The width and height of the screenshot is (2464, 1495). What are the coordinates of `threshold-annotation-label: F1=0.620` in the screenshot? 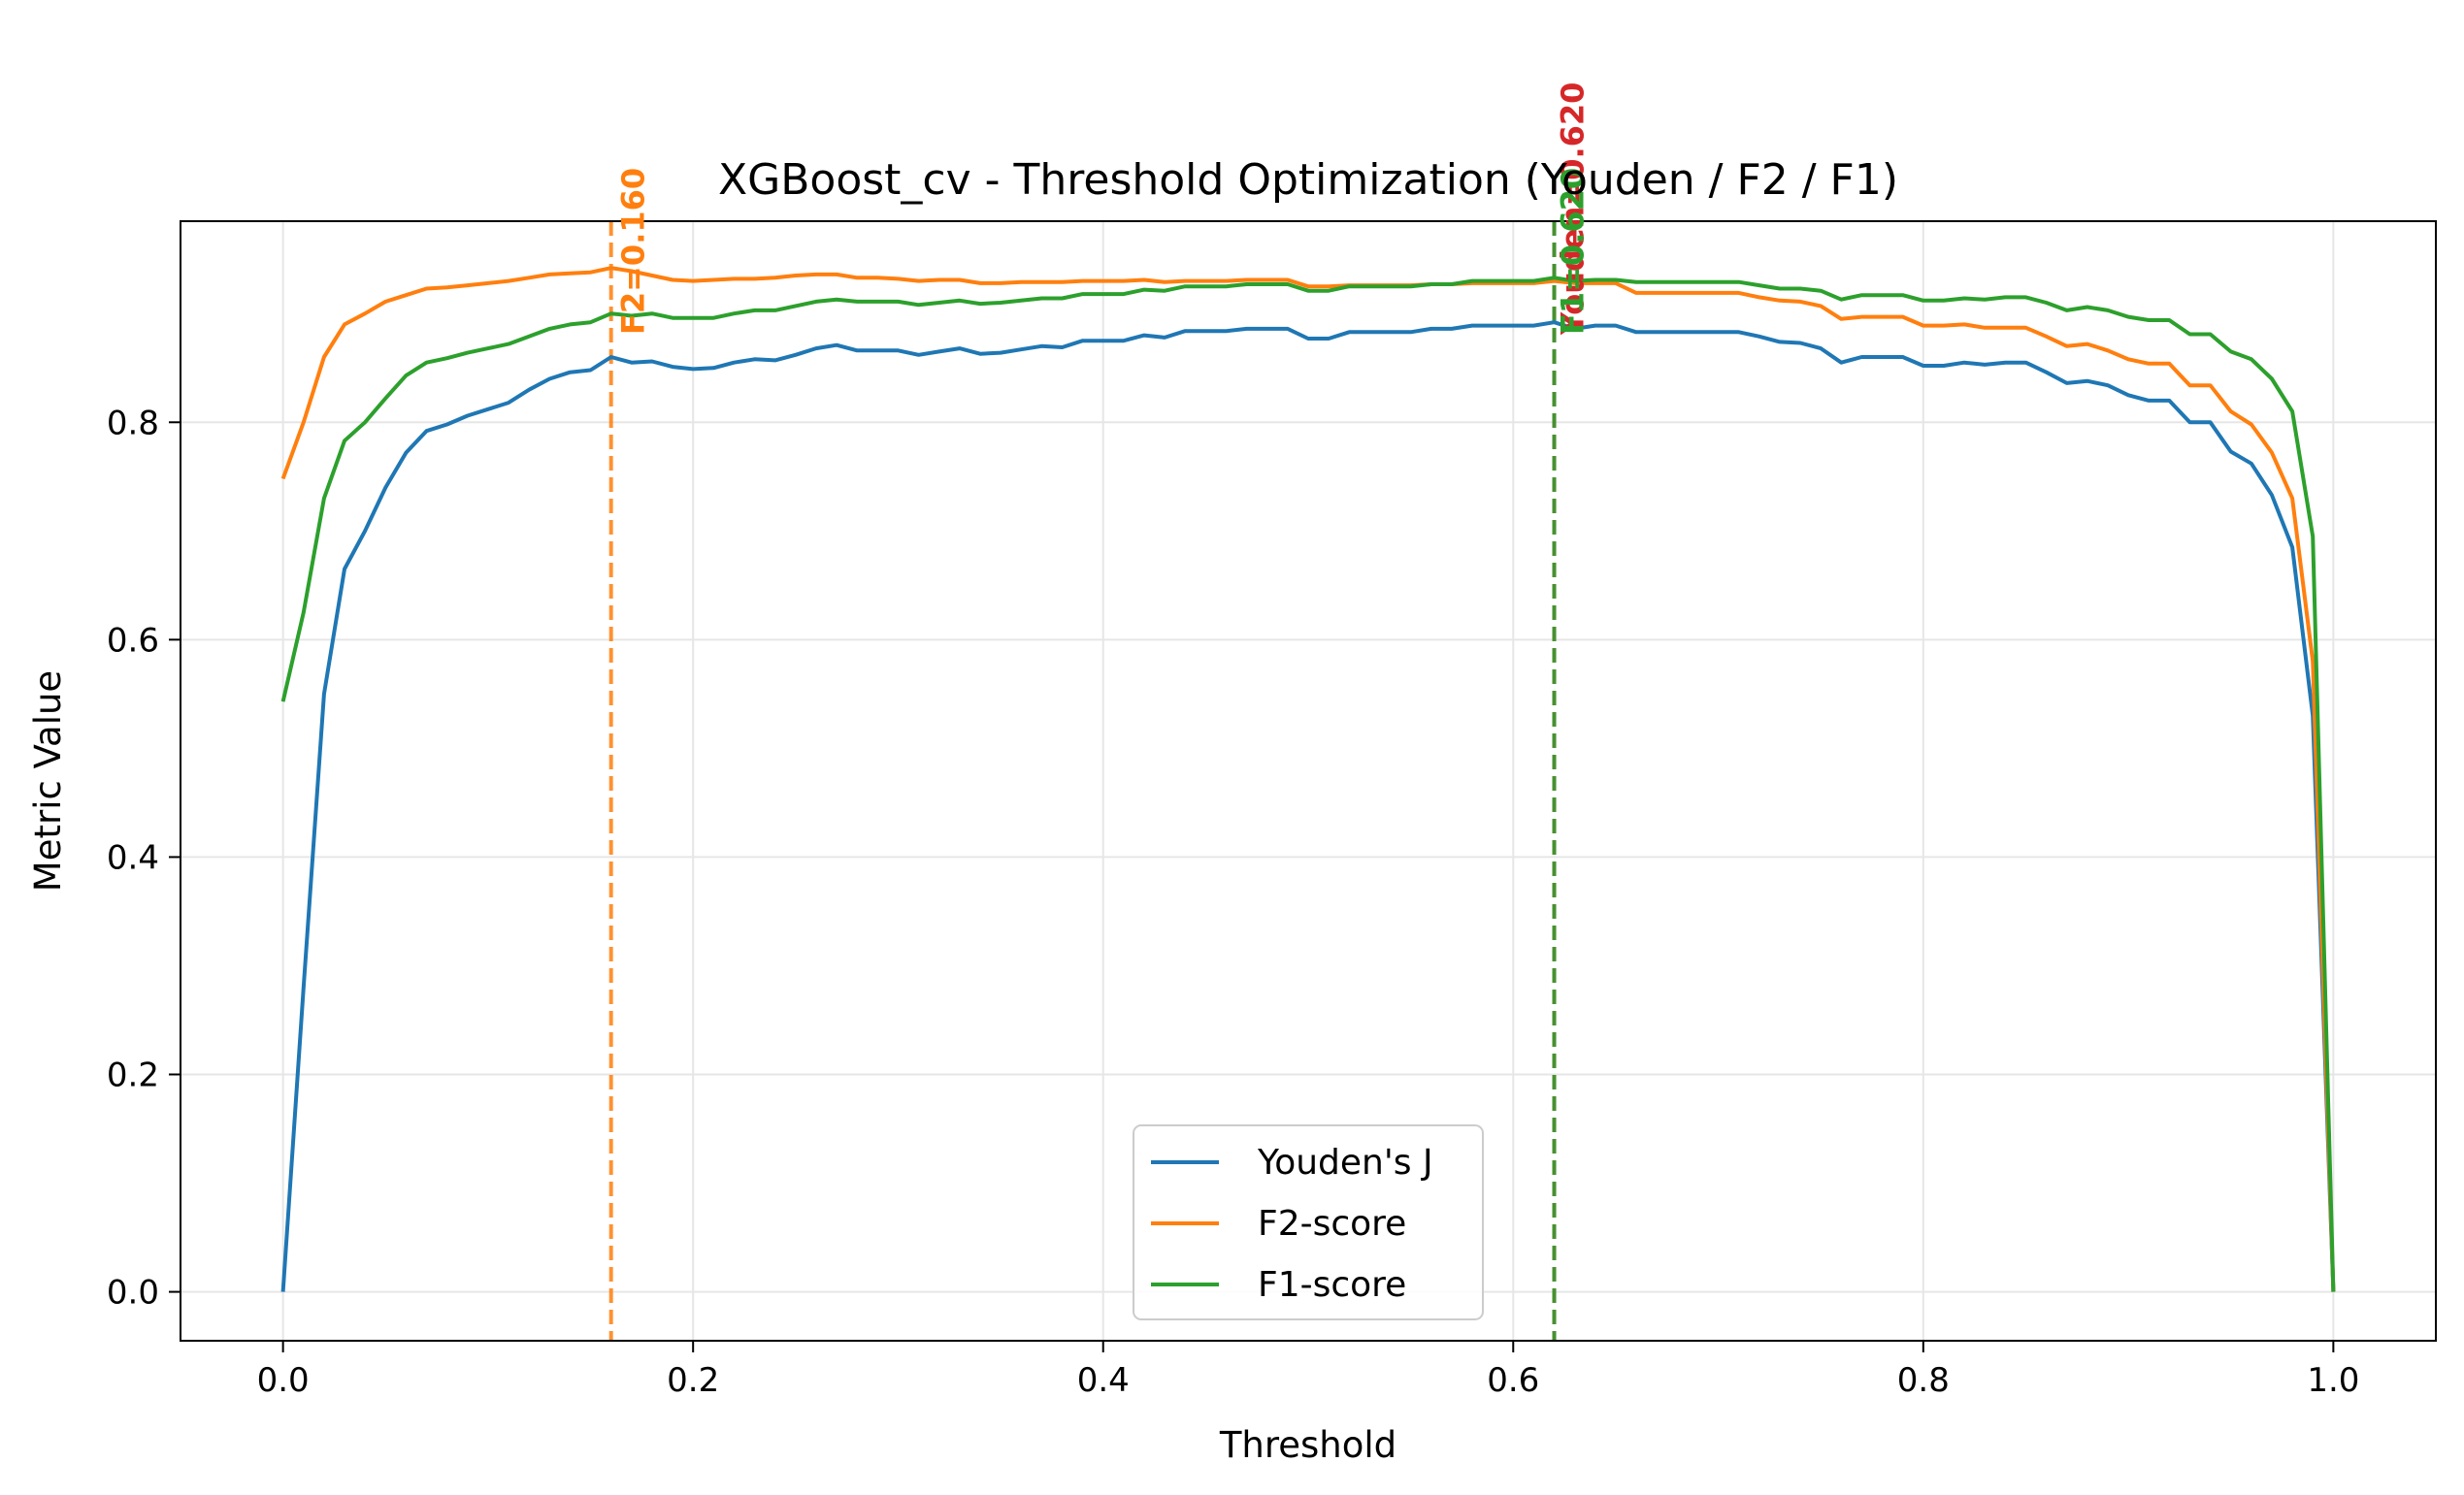 It's located at (1573, 251).